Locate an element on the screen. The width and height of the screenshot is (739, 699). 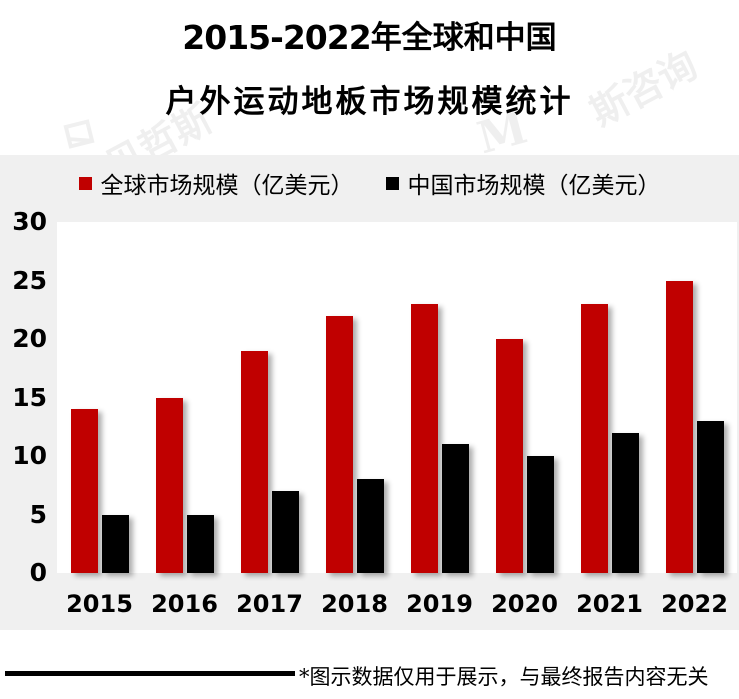
y-axis-tick-label-25: 25 is located at coordinates (29, 280).